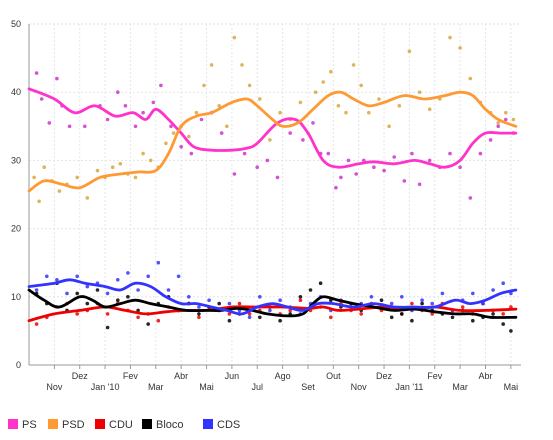 The image size is (553, 440). I want to click on x-tick-label: Jul, so click(257, 387).